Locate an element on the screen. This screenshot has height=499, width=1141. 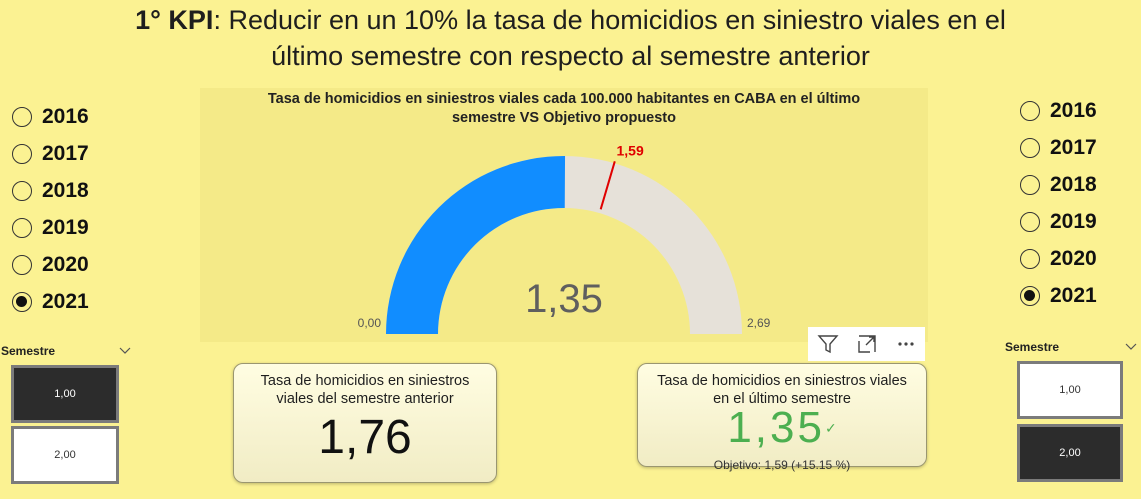
left-year-option: 2016 is located at coordinates (50, 116).